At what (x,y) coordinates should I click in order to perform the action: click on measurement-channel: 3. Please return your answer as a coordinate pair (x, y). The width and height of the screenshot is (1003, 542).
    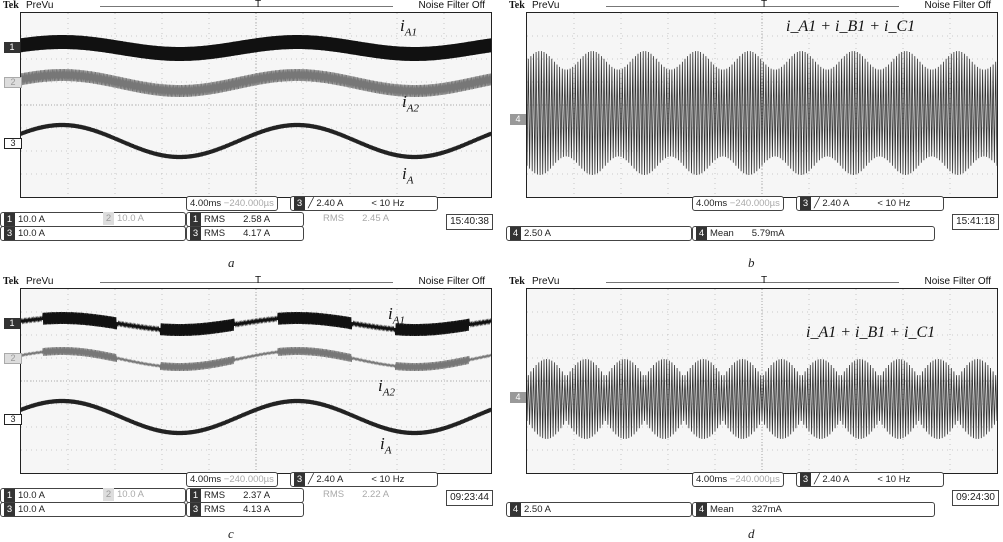
    Looking at the image, I should click on (195, 509).